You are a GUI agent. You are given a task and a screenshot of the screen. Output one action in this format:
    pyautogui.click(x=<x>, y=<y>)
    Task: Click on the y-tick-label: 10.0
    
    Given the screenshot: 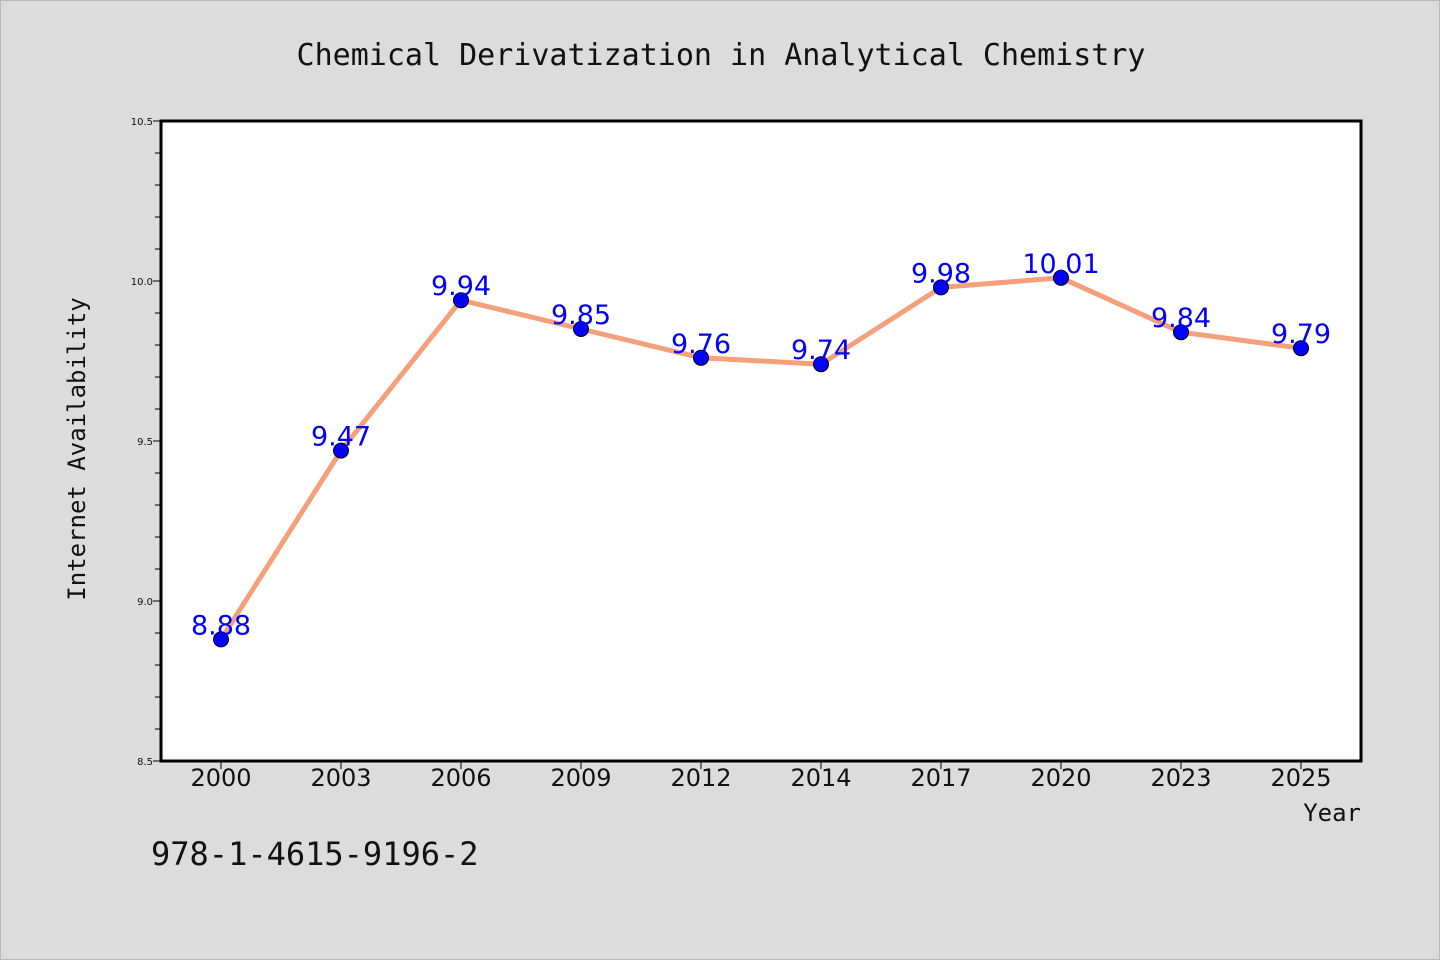 What is the action you would take?
    pyautogui.click(x=142, y=282)
    